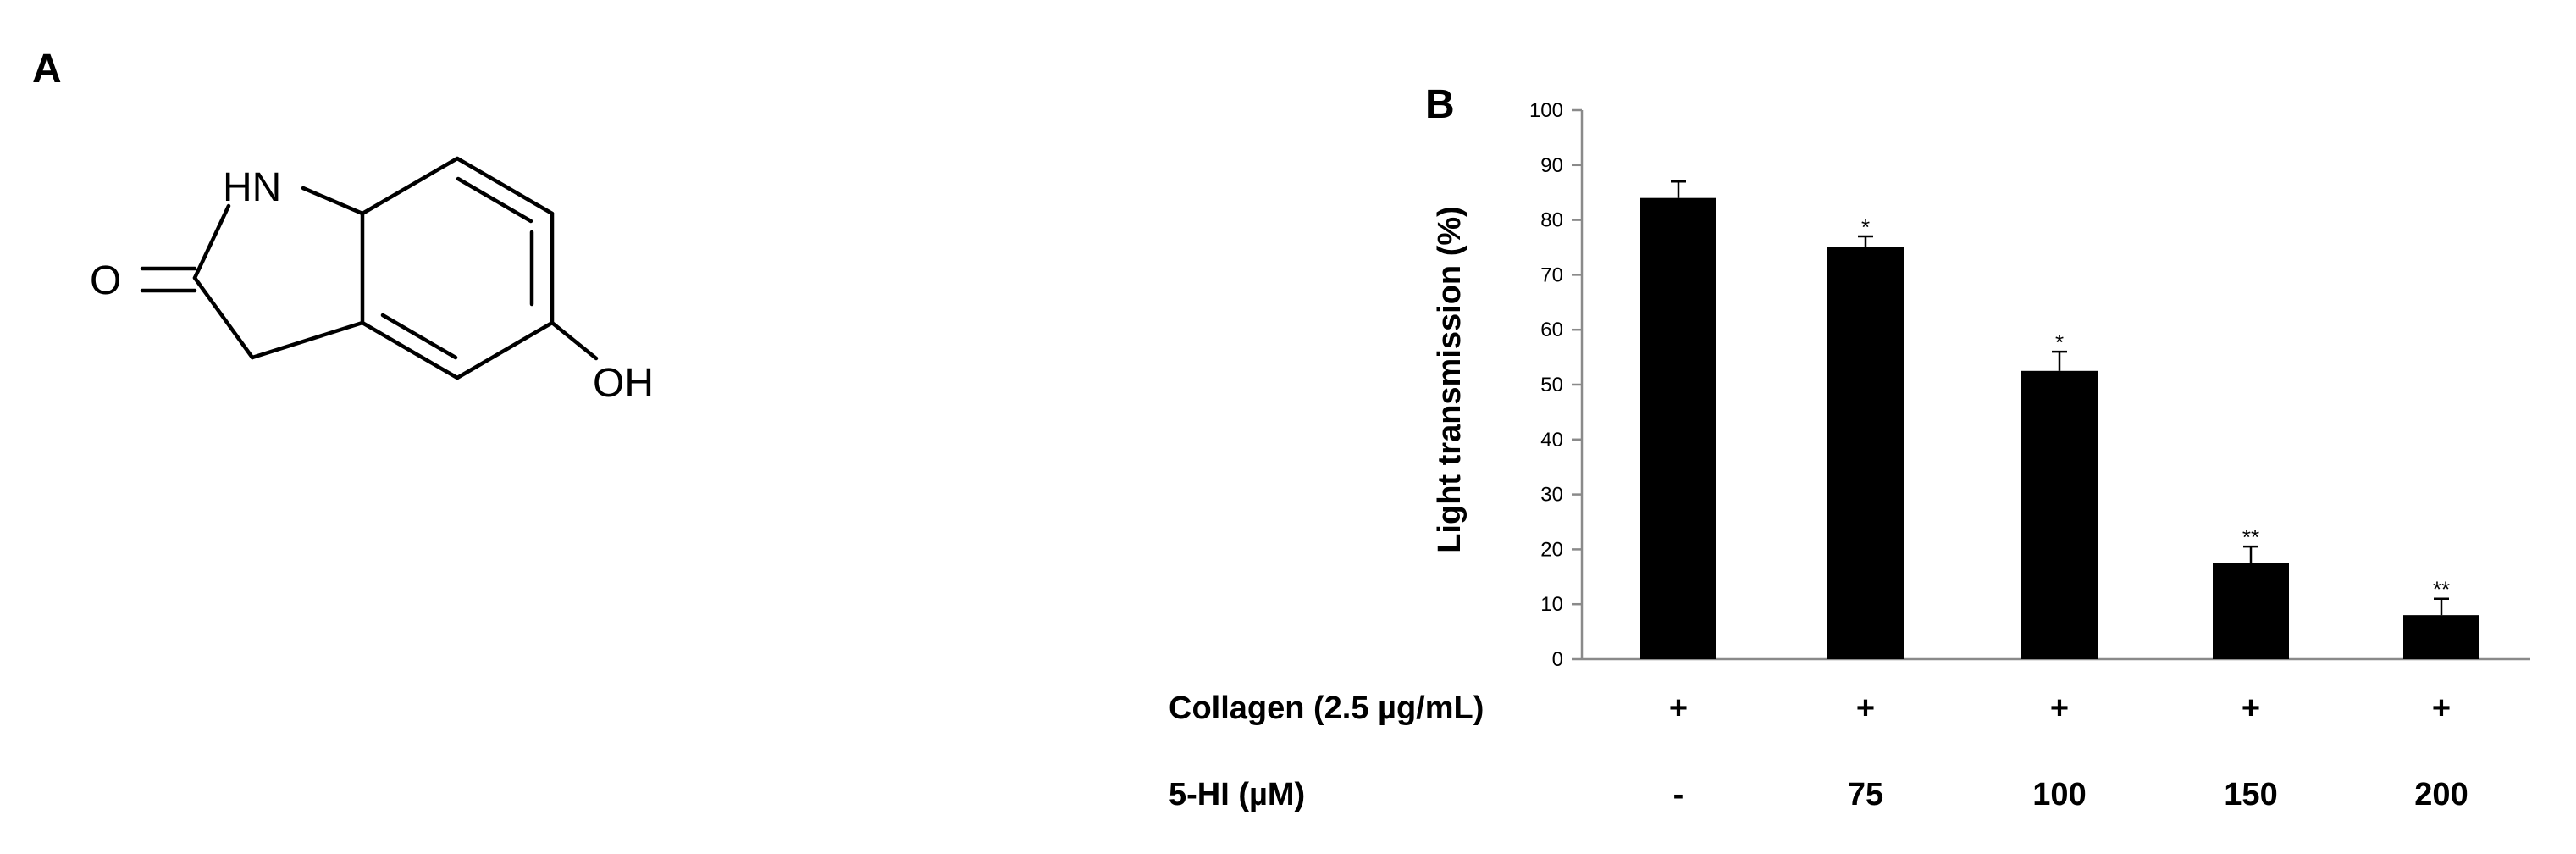 The height and width of the screenshot is (854, 2576). What do you see at coordinates (1552, 495) in the screenshot?
I see `y-tick-label: 30` at bounding box center [1552, 495].